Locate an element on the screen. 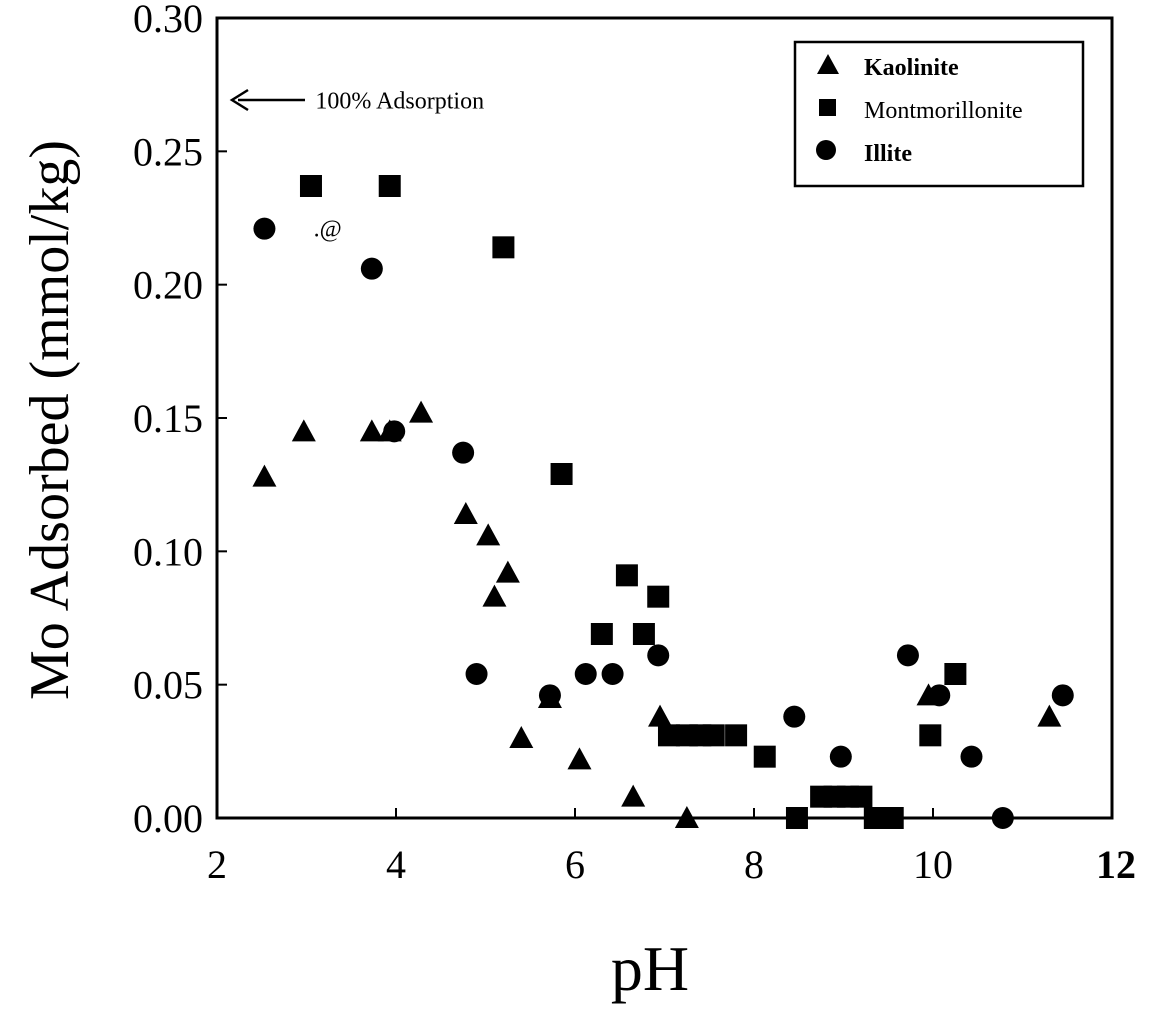 This screenshot has height=1015, width=1149. y-tick-label-0.20: 0.20 is located at coordinates (168, 285).